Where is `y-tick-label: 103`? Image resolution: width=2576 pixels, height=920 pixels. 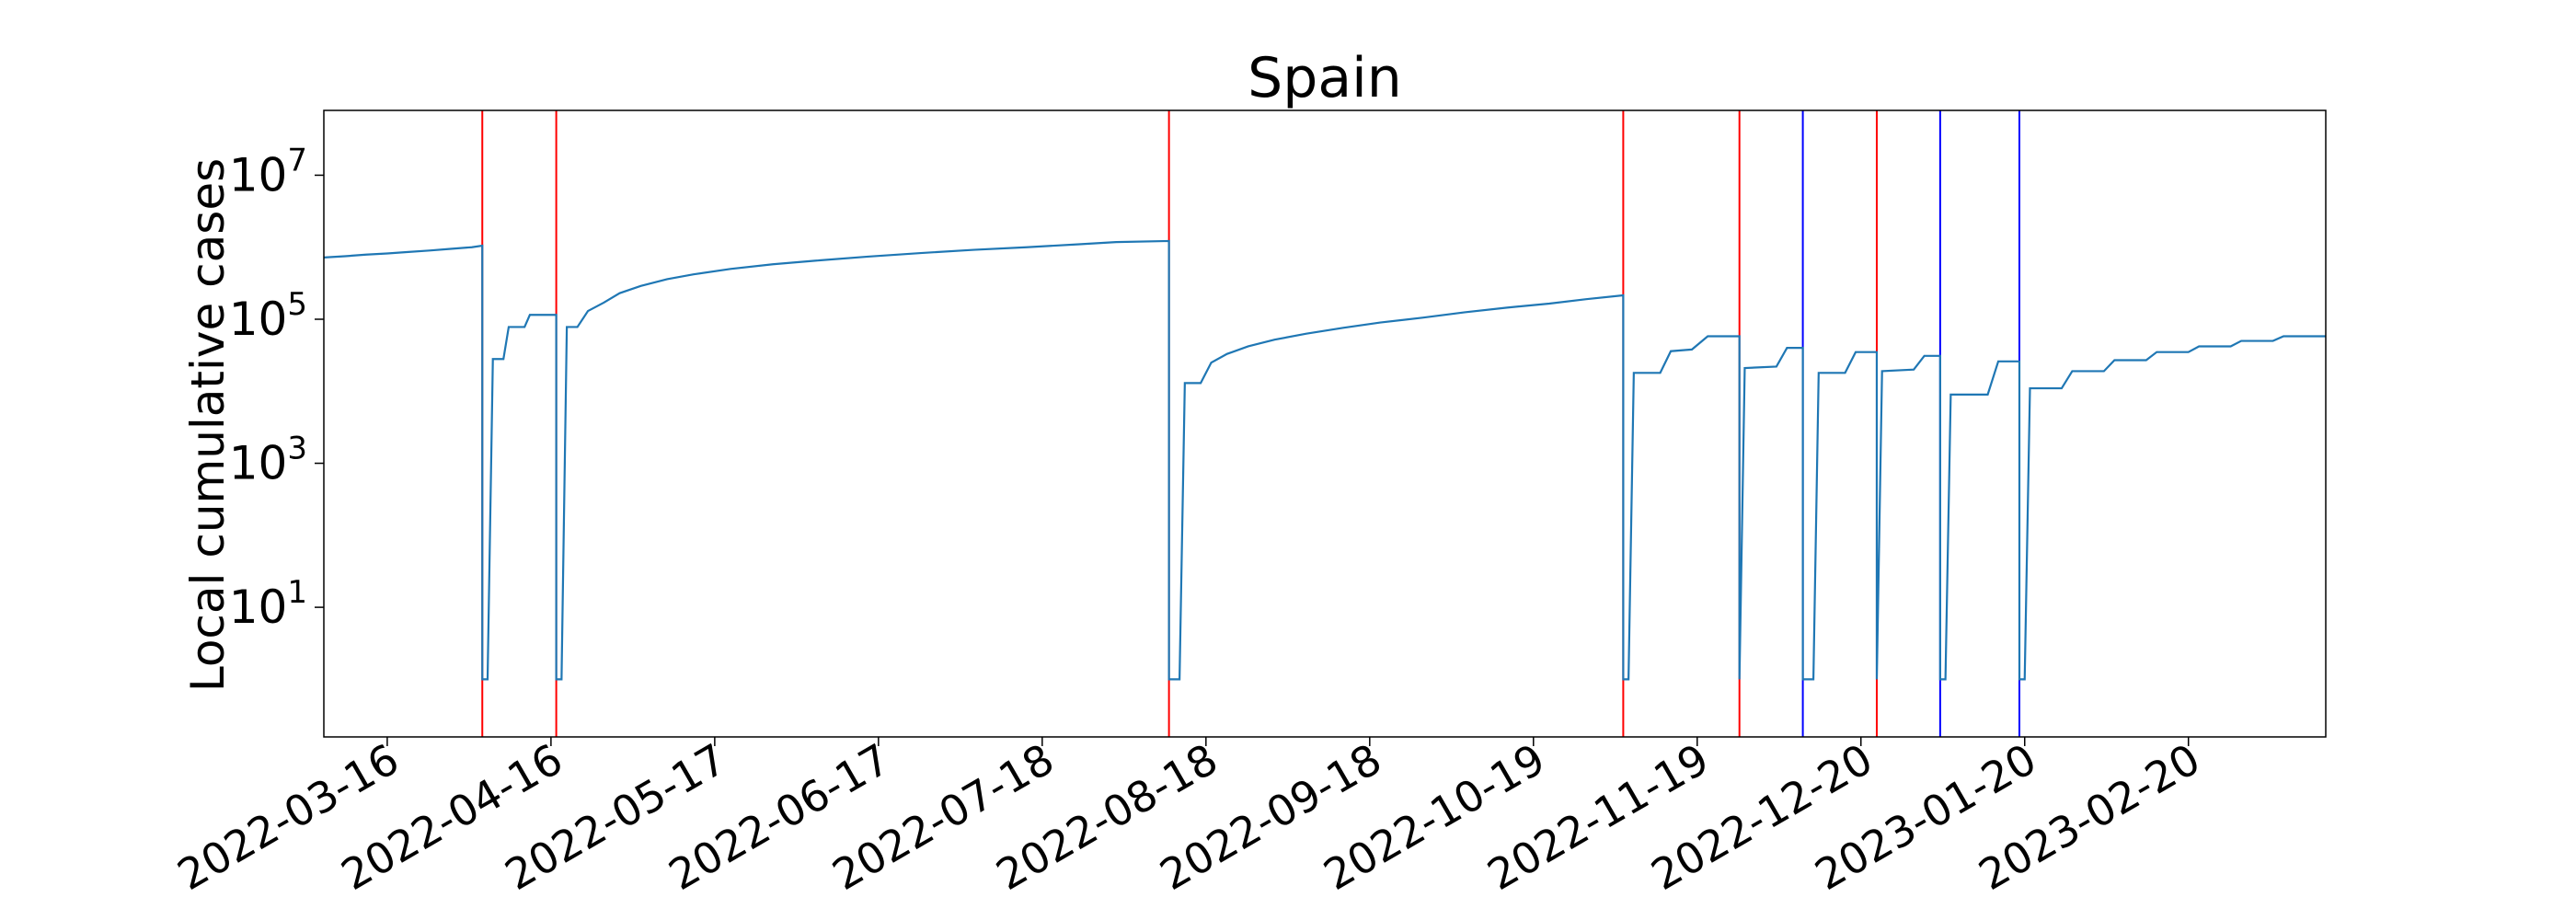 y-tick-label: 103 is located at coordinates (268, 460).